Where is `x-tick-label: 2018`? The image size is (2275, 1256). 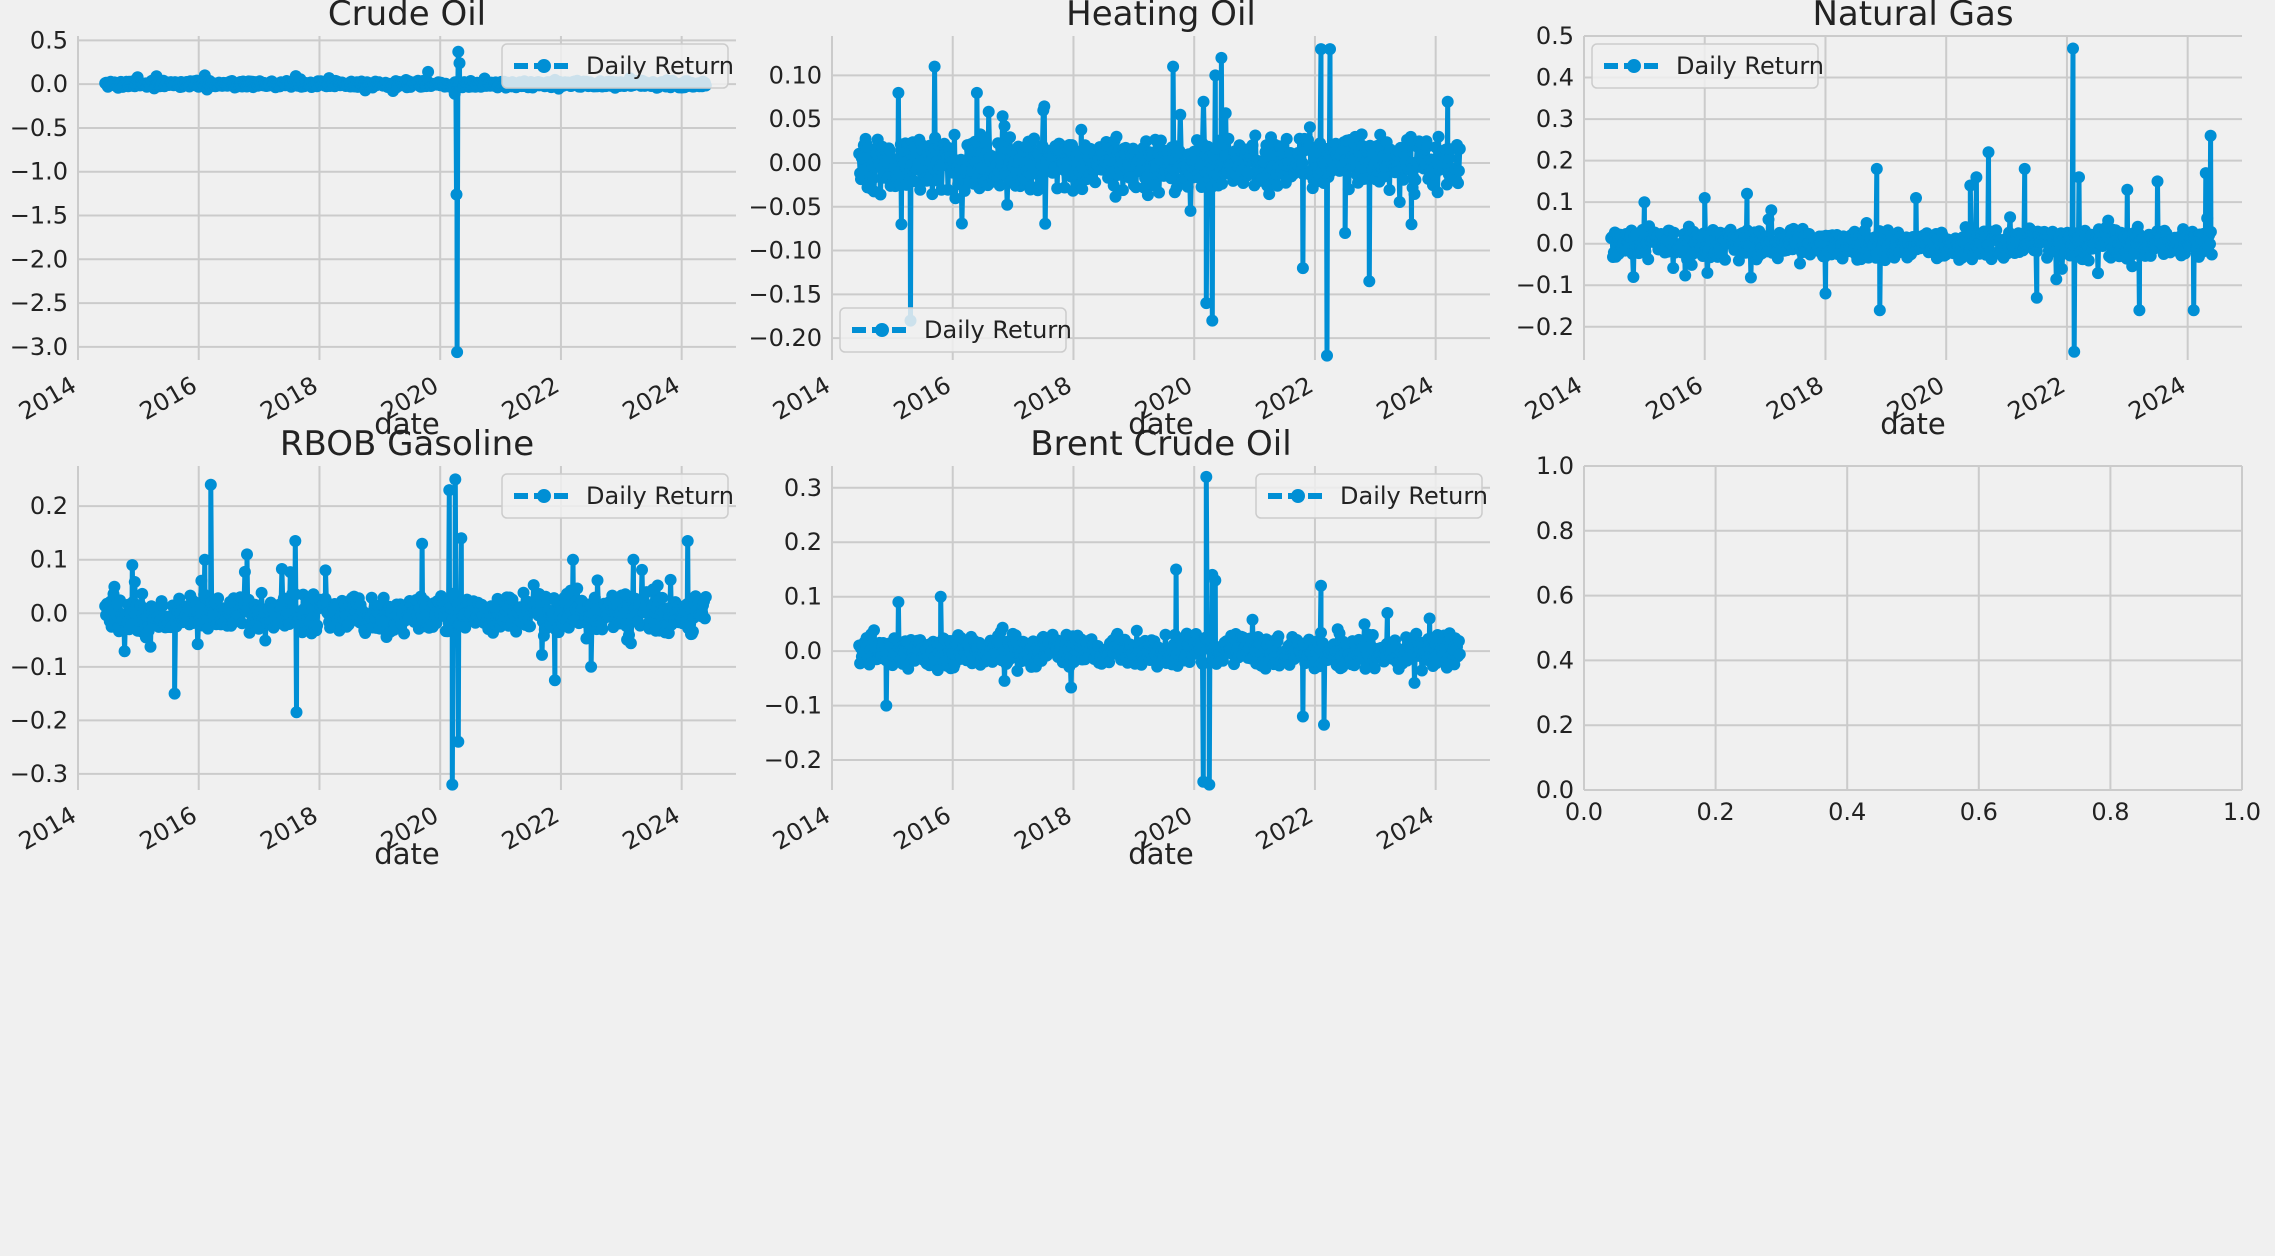
x-tick-label: 2018 is located at coordinates (289, 828).